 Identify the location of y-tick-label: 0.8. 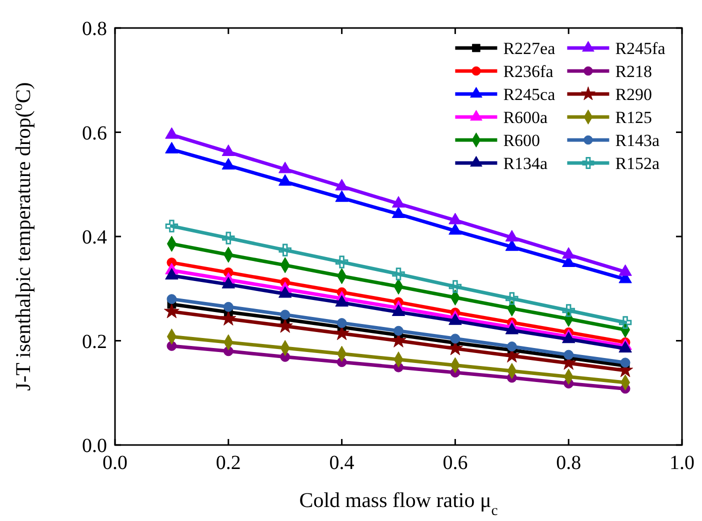
(94, 29).